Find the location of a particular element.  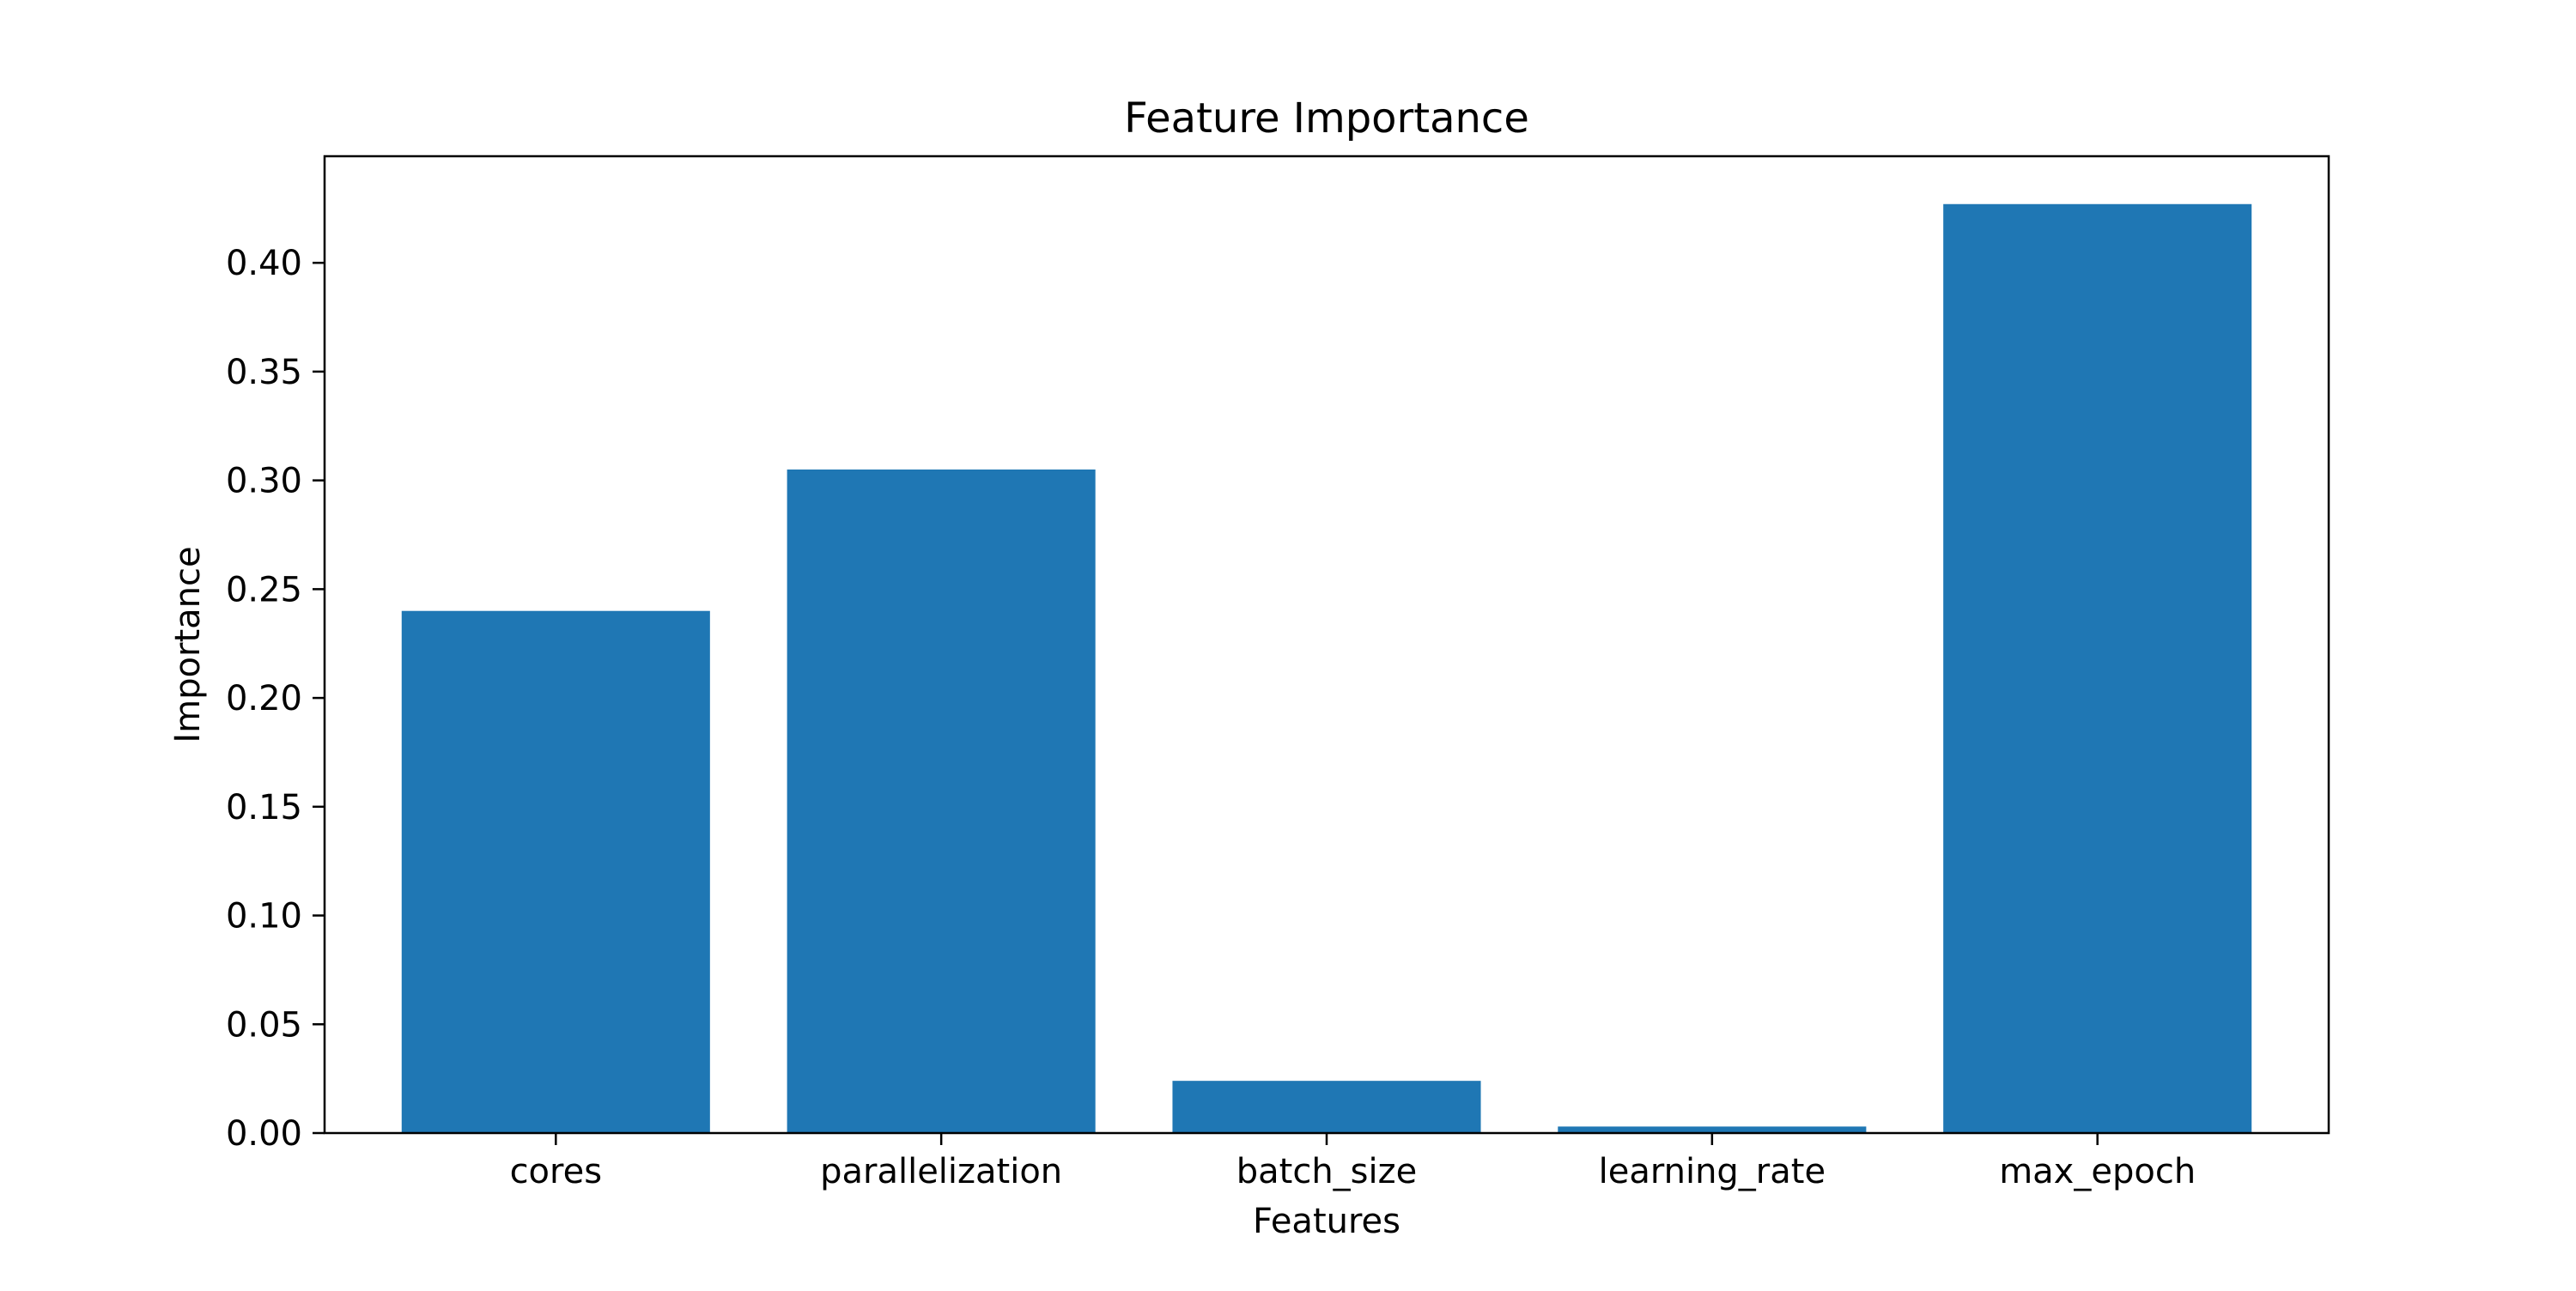

bar-batch-size is located at coordinates (1327, 1107).